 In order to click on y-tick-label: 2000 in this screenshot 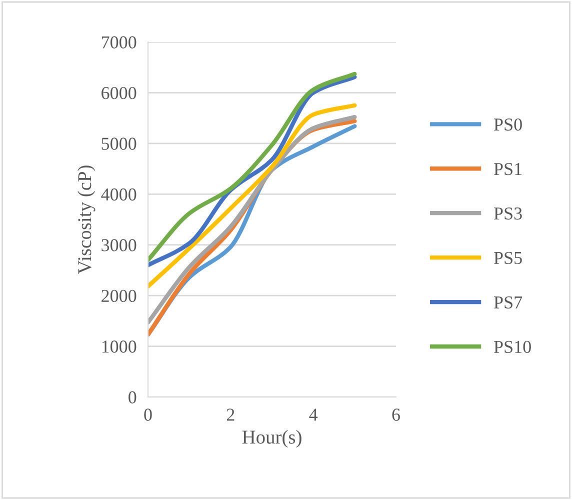, I will do `click(119, 296)`.